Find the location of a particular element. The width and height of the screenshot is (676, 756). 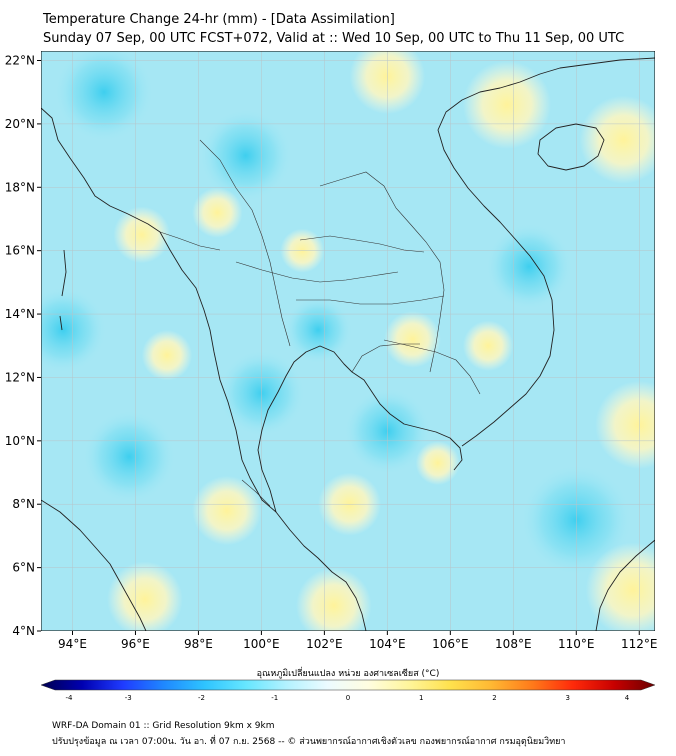

gulf-of-thailand-coast is located at coordinates (360, 429).